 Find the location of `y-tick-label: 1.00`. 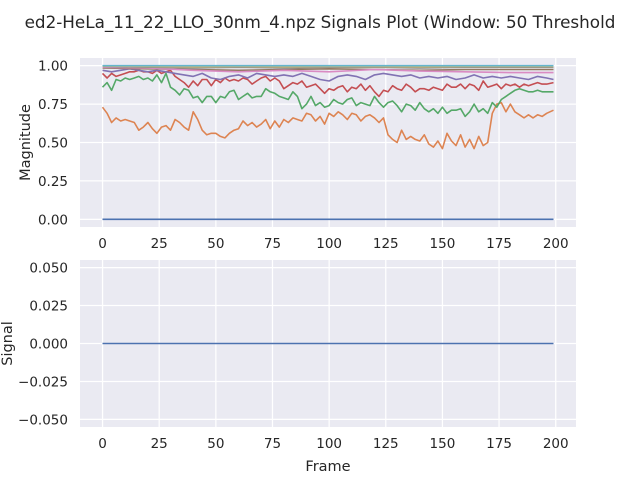

y-tick-label: 1.00 is located at coordinates (53, 67).